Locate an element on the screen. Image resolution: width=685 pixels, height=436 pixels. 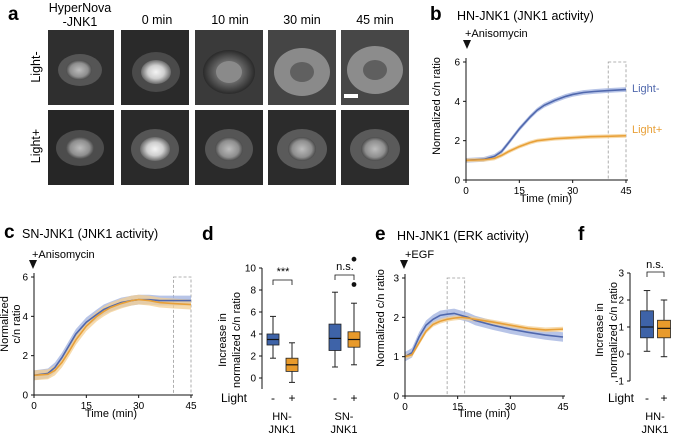
panel-c-stimulus-arrow is located at coordinates (33, 264).